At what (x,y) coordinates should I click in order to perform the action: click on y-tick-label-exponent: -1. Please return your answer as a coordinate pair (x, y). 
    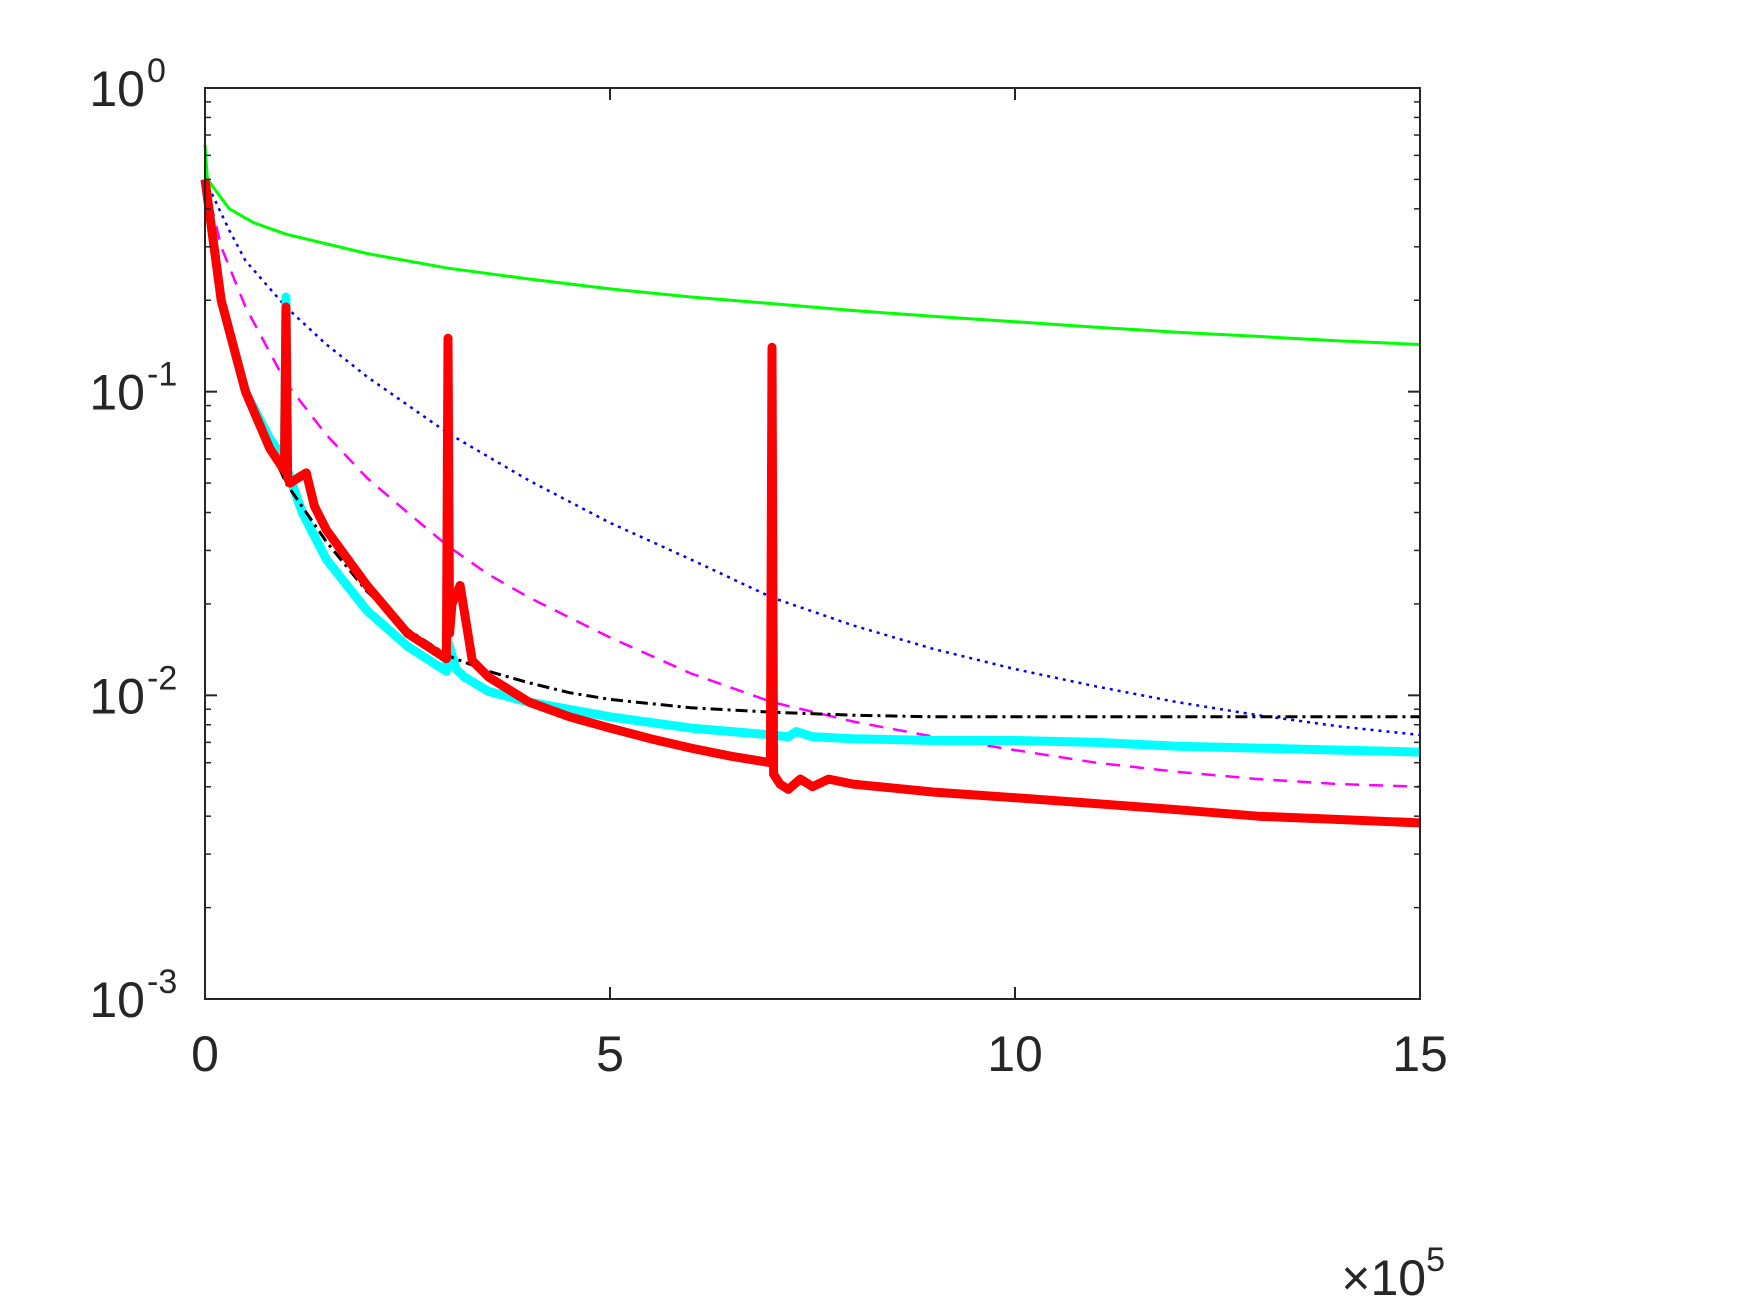
    Looking at the image, I should click on (162, 375).